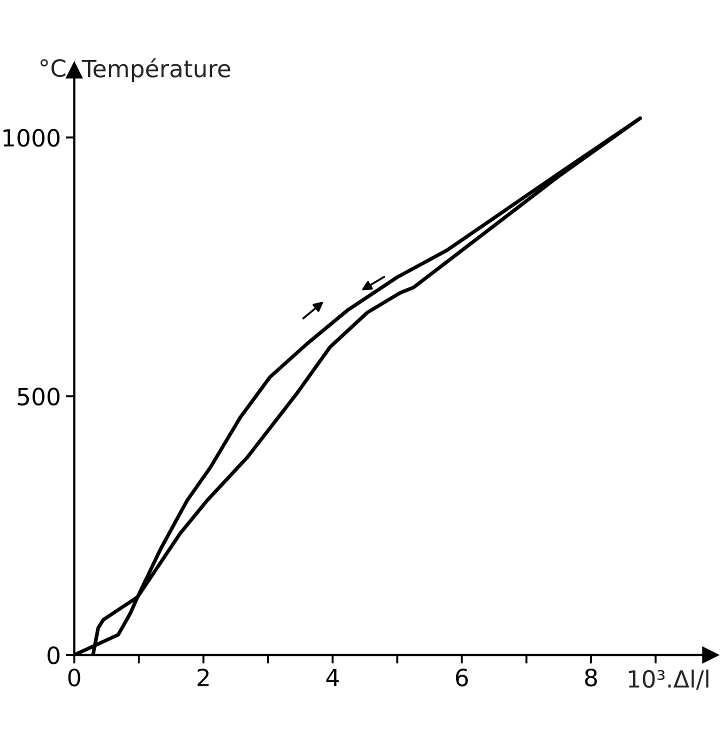 This screenshot has height=731, width=728. Describe the element at coordinates (74, 677) in the screenshot. I see `x-tick-label: 0` at that location.